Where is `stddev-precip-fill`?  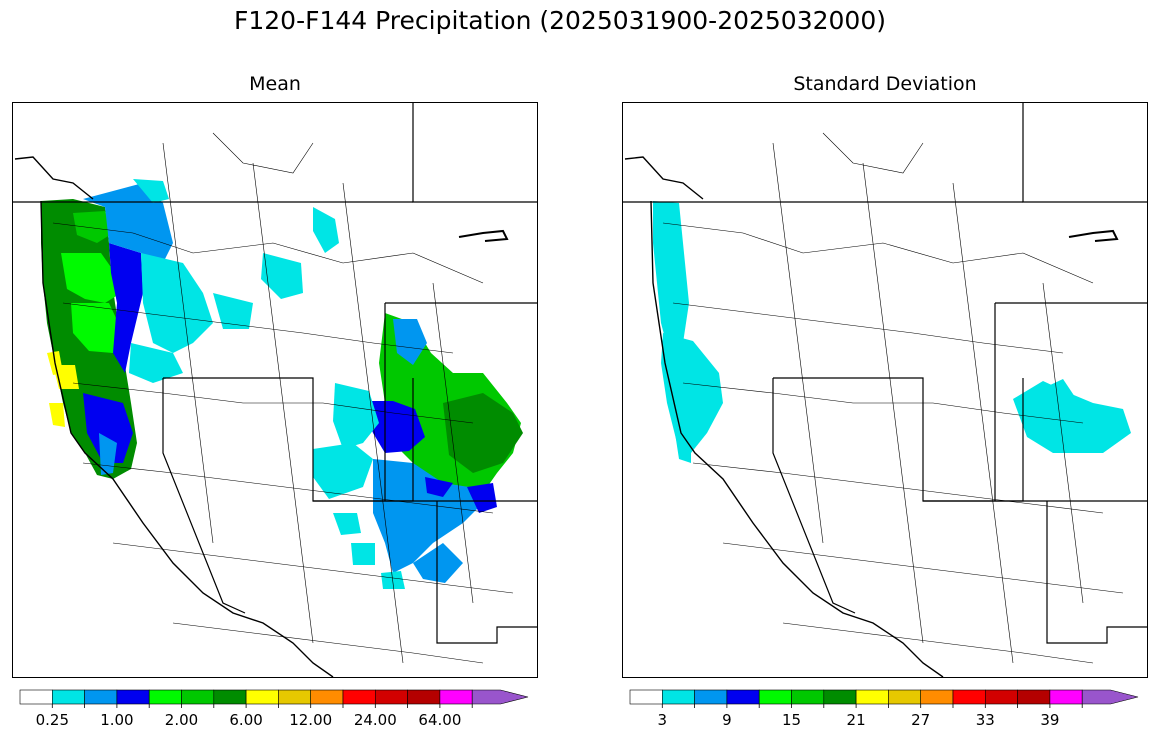 stddev-precip-fill is located at coordinates (892, 332).